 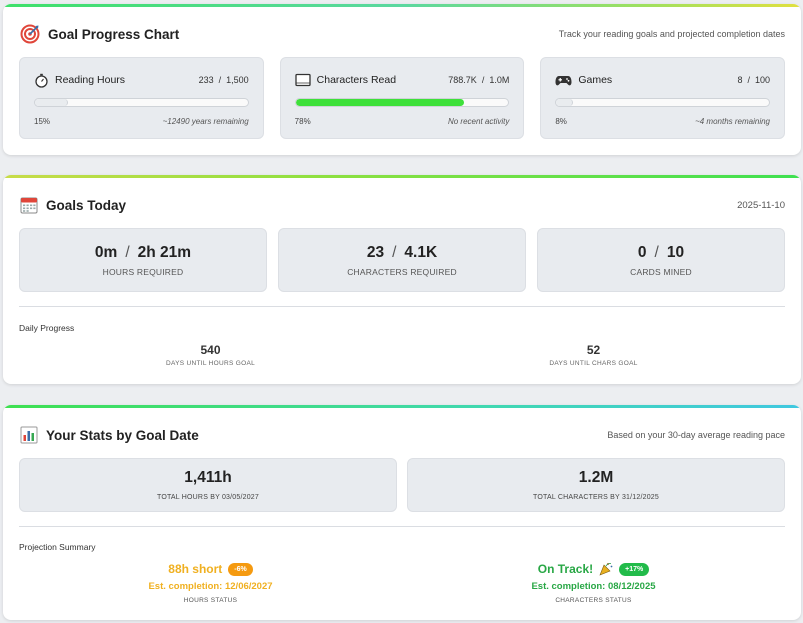 I want to click on projection-status: CHARACTERS STATUS, so click(x=593, y=600).